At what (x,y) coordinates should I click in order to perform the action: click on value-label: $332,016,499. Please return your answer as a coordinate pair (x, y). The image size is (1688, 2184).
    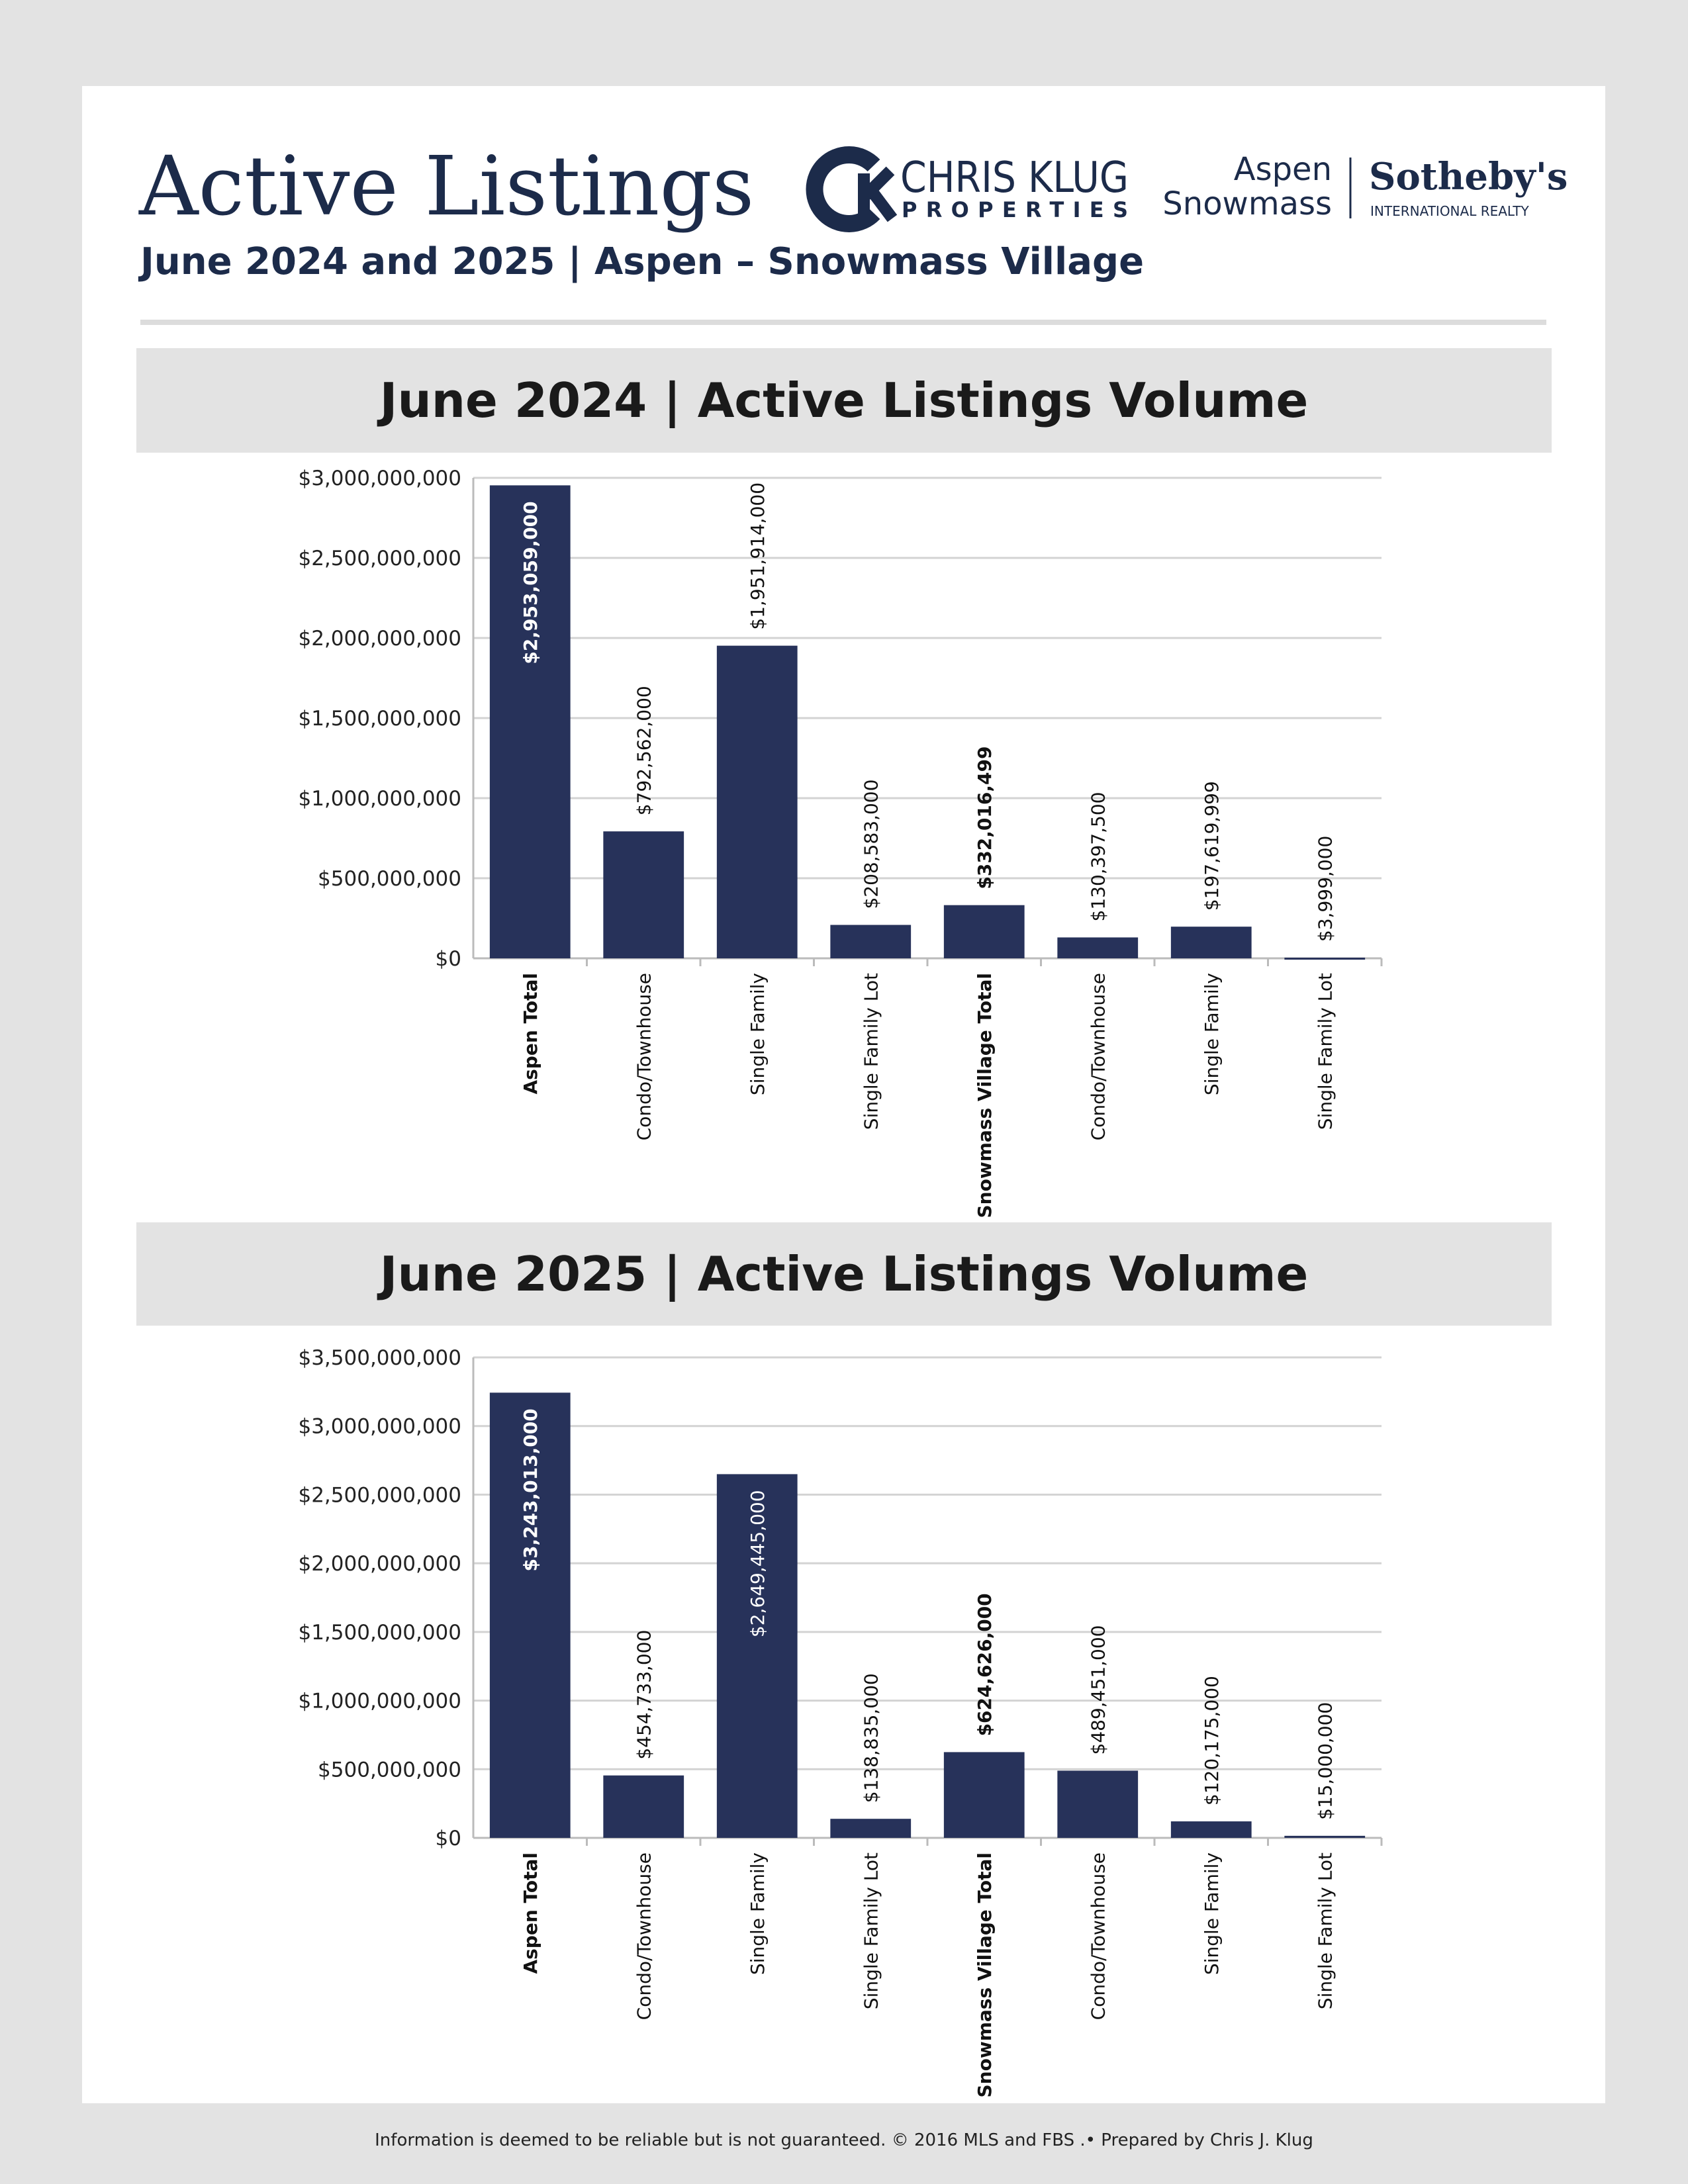
    Looking at the image, I should click on (985, 818).